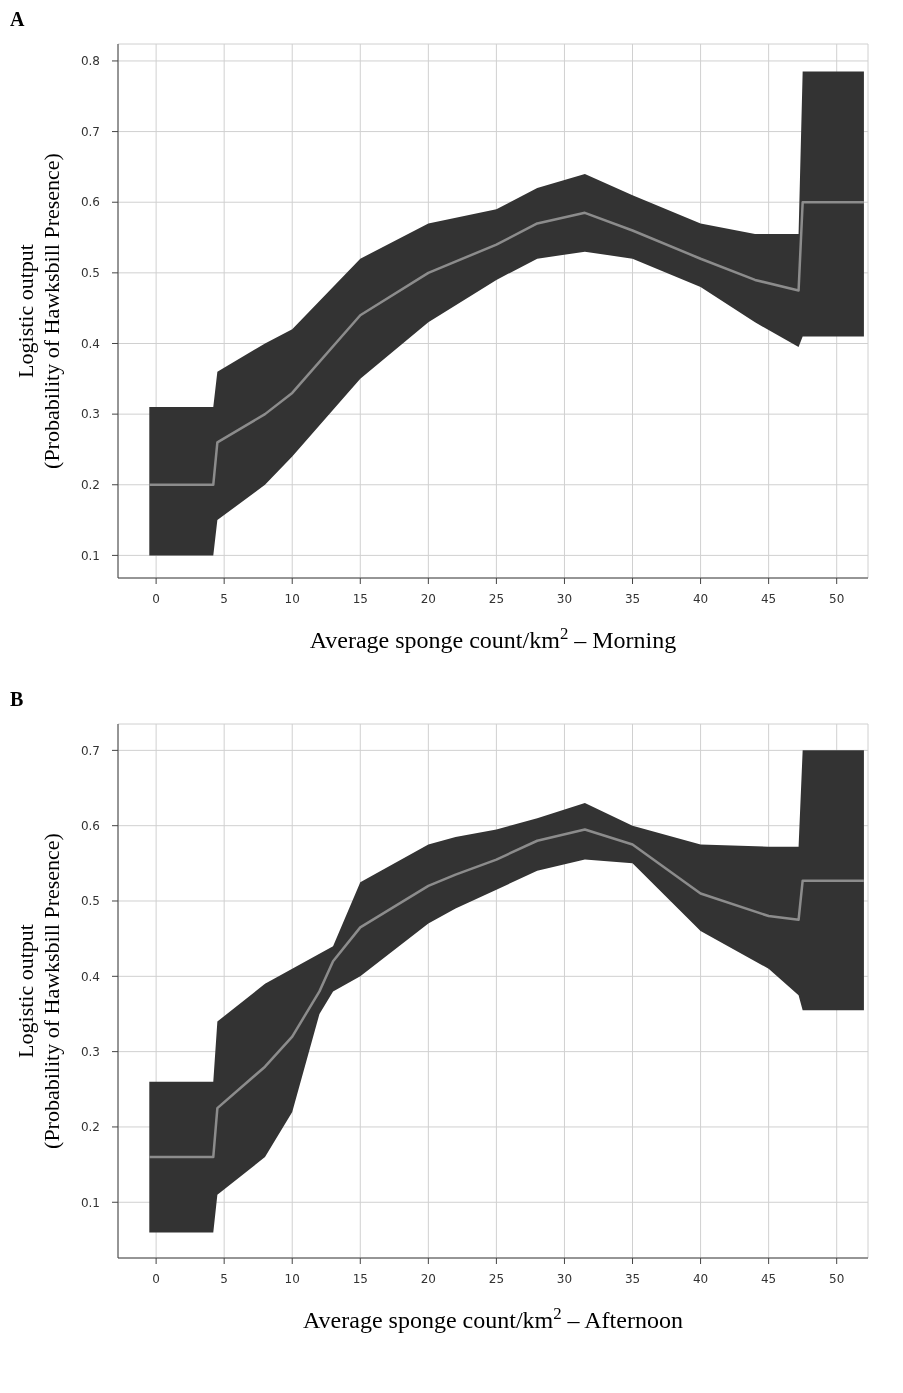 The width and height of the screenshot is (903, 1393). What do you see at coordinates (493, 638) in the screenshot?
I see `x-axis-title: Average sponge count/km$^{2}$ – Morning` at bounding box center [493, 638].